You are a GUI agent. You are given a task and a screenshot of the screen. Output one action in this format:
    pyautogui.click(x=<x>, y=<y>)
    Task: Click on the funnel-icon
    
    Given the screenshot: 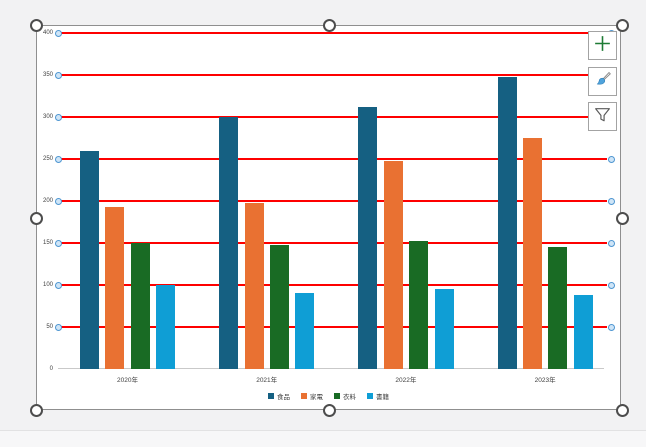 What is the action you would take?
    pyautogui.click(x=602, y=117)
    